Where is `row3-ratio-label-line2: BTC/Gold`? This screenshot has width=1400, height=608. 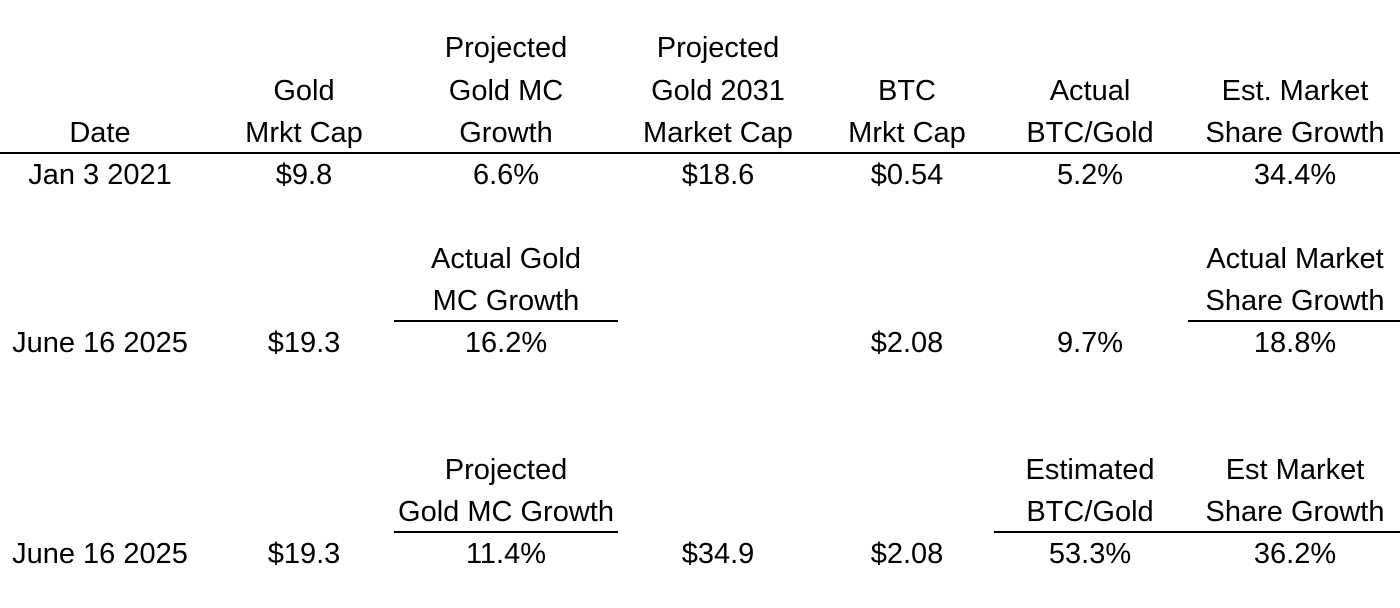
row3-ratio-label-line2: BTC/Gold is located at coordinates (1090, 512).